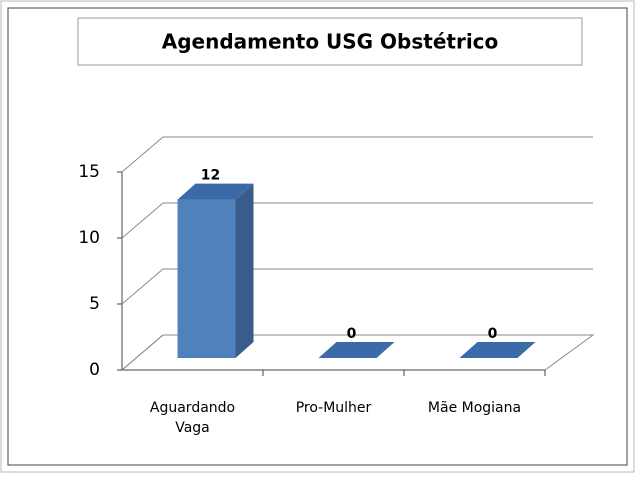 The width and height of the screenshot is (635, 477). I want to click on x-tick-label: Pro-Mulher, so click(333, 408).